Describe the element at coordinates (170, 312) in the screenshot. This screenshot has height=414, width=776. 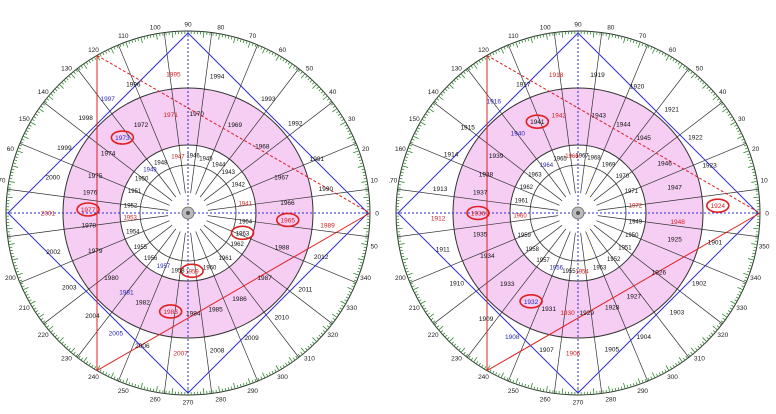
I see `year-label: 1983` at that location.